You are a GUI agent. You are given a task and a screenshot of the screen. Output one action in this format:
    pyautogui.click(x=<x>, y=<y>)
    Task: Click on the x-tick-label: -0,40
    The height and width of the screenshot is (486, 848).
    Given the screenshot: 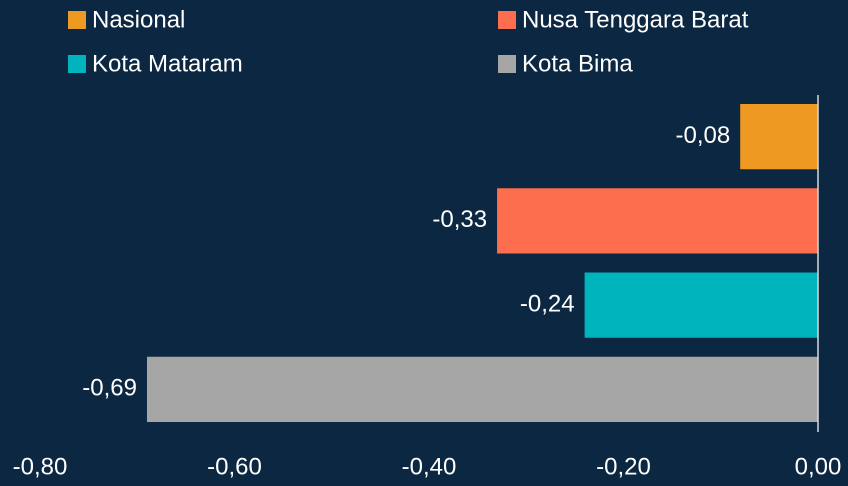 What is the action you would take?
    pyautogui.click(x=429, y=466)
    